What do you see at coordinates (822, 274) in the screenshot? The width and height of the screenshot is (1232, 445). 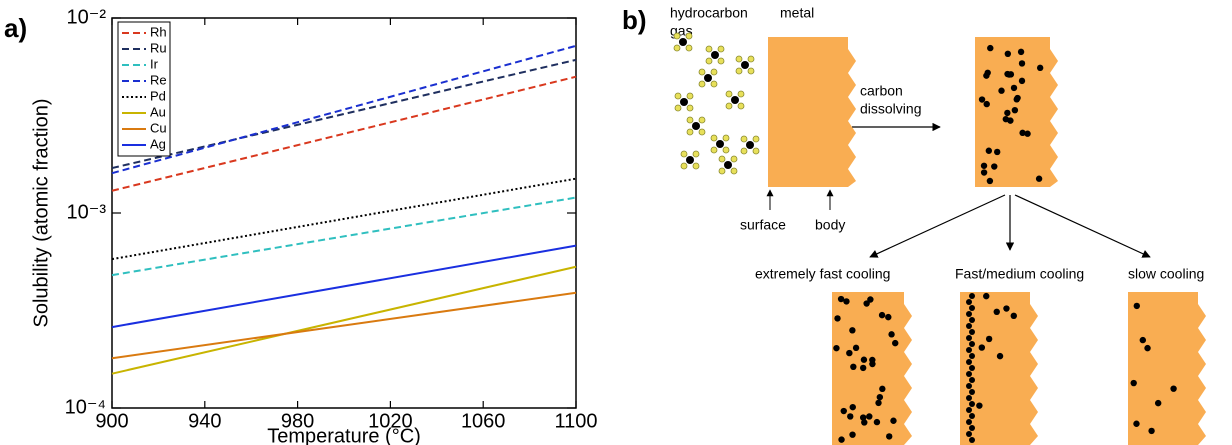 I see `outcome-label: extremely fast cooling` at bounding box center [822, 274].